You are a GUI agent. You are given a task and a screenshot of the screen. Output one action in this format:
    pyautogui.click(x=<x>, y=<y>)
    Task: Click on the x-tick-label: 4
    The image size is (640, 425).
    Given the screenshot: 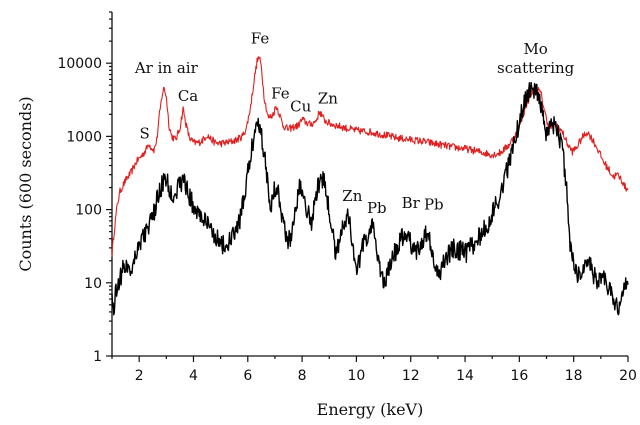 What is the action you would take?
    pyautogui.click(x=193, y=376)
    